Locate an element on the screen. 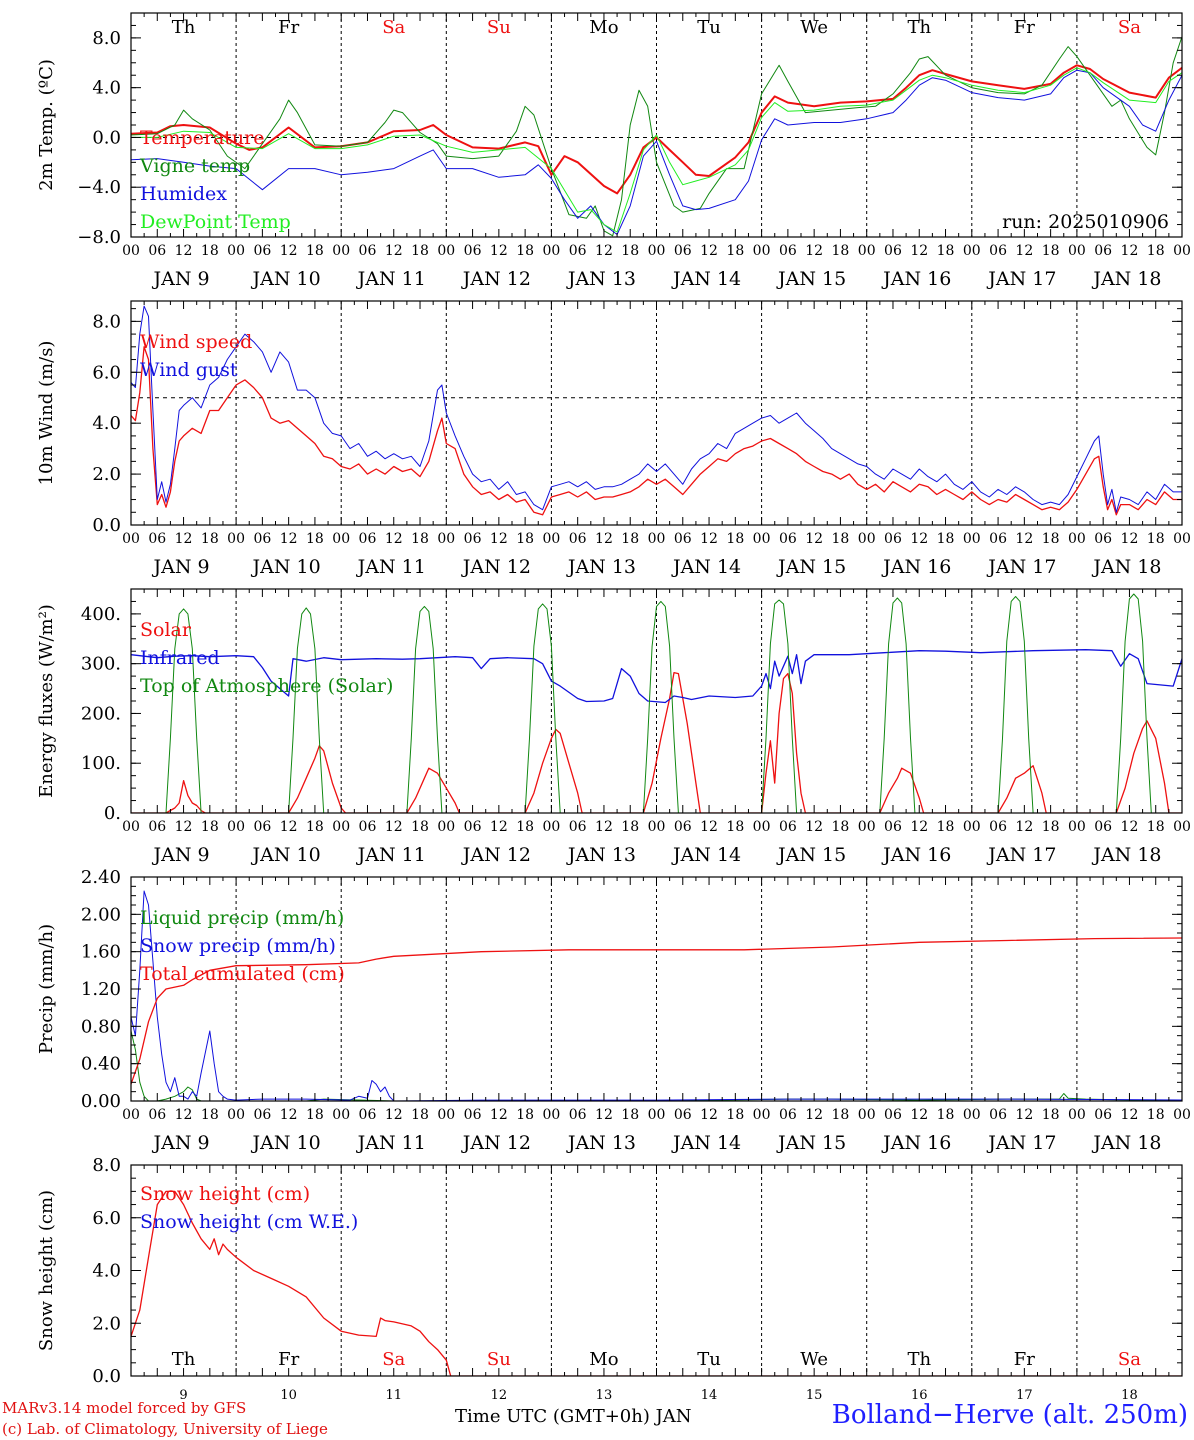 The height and width of the screenshot is (1440, 1194). y-tick-label: 0.40 is located at coordinates (101, 1064).